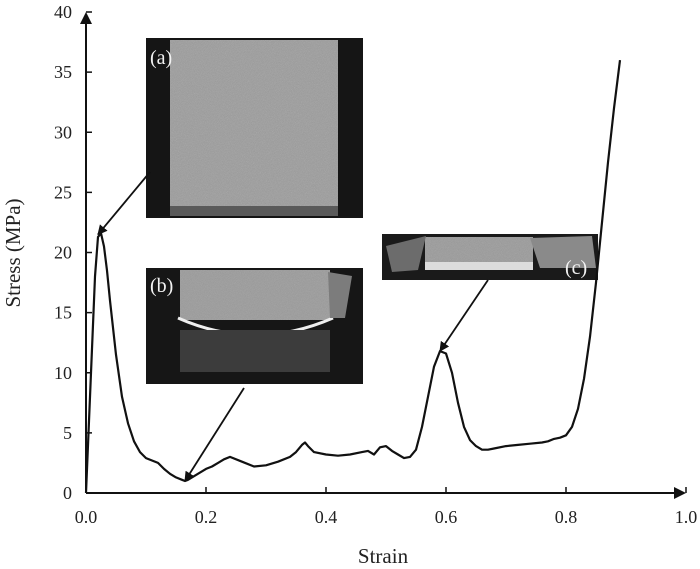 This screenshot has height=569, width=700. Describe the element at coordinates (490, 257) in the screenshot. I see `inset-c-photo: (c)` at that location.